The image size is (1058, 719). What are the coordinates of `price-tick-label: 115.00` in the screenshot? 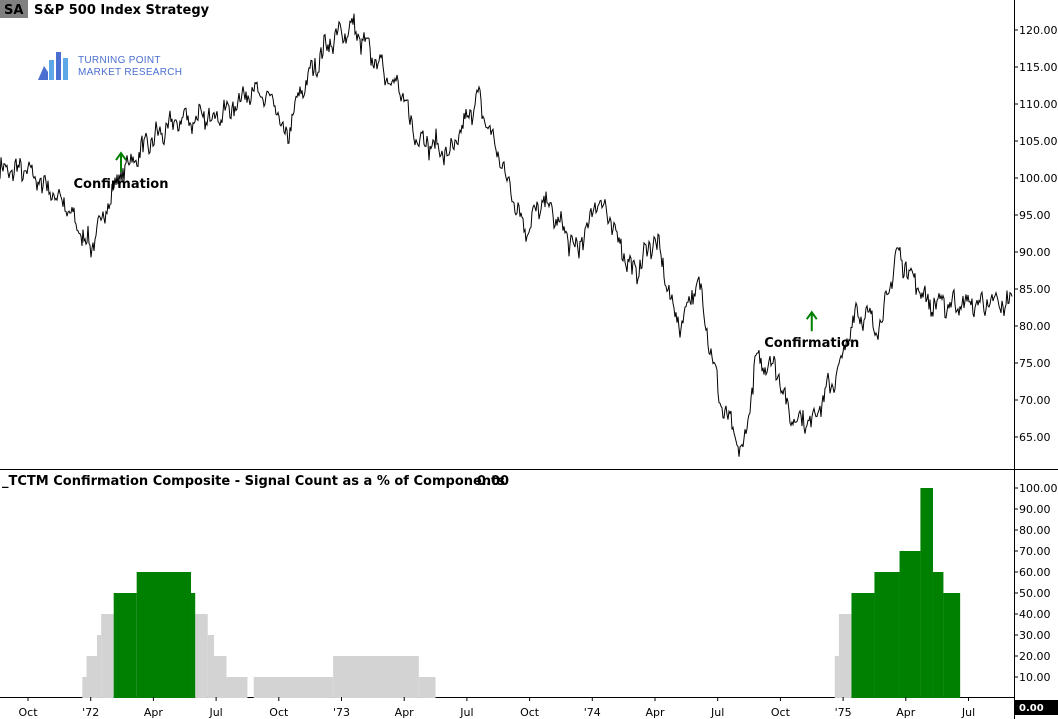 It's located at (1038, 67).